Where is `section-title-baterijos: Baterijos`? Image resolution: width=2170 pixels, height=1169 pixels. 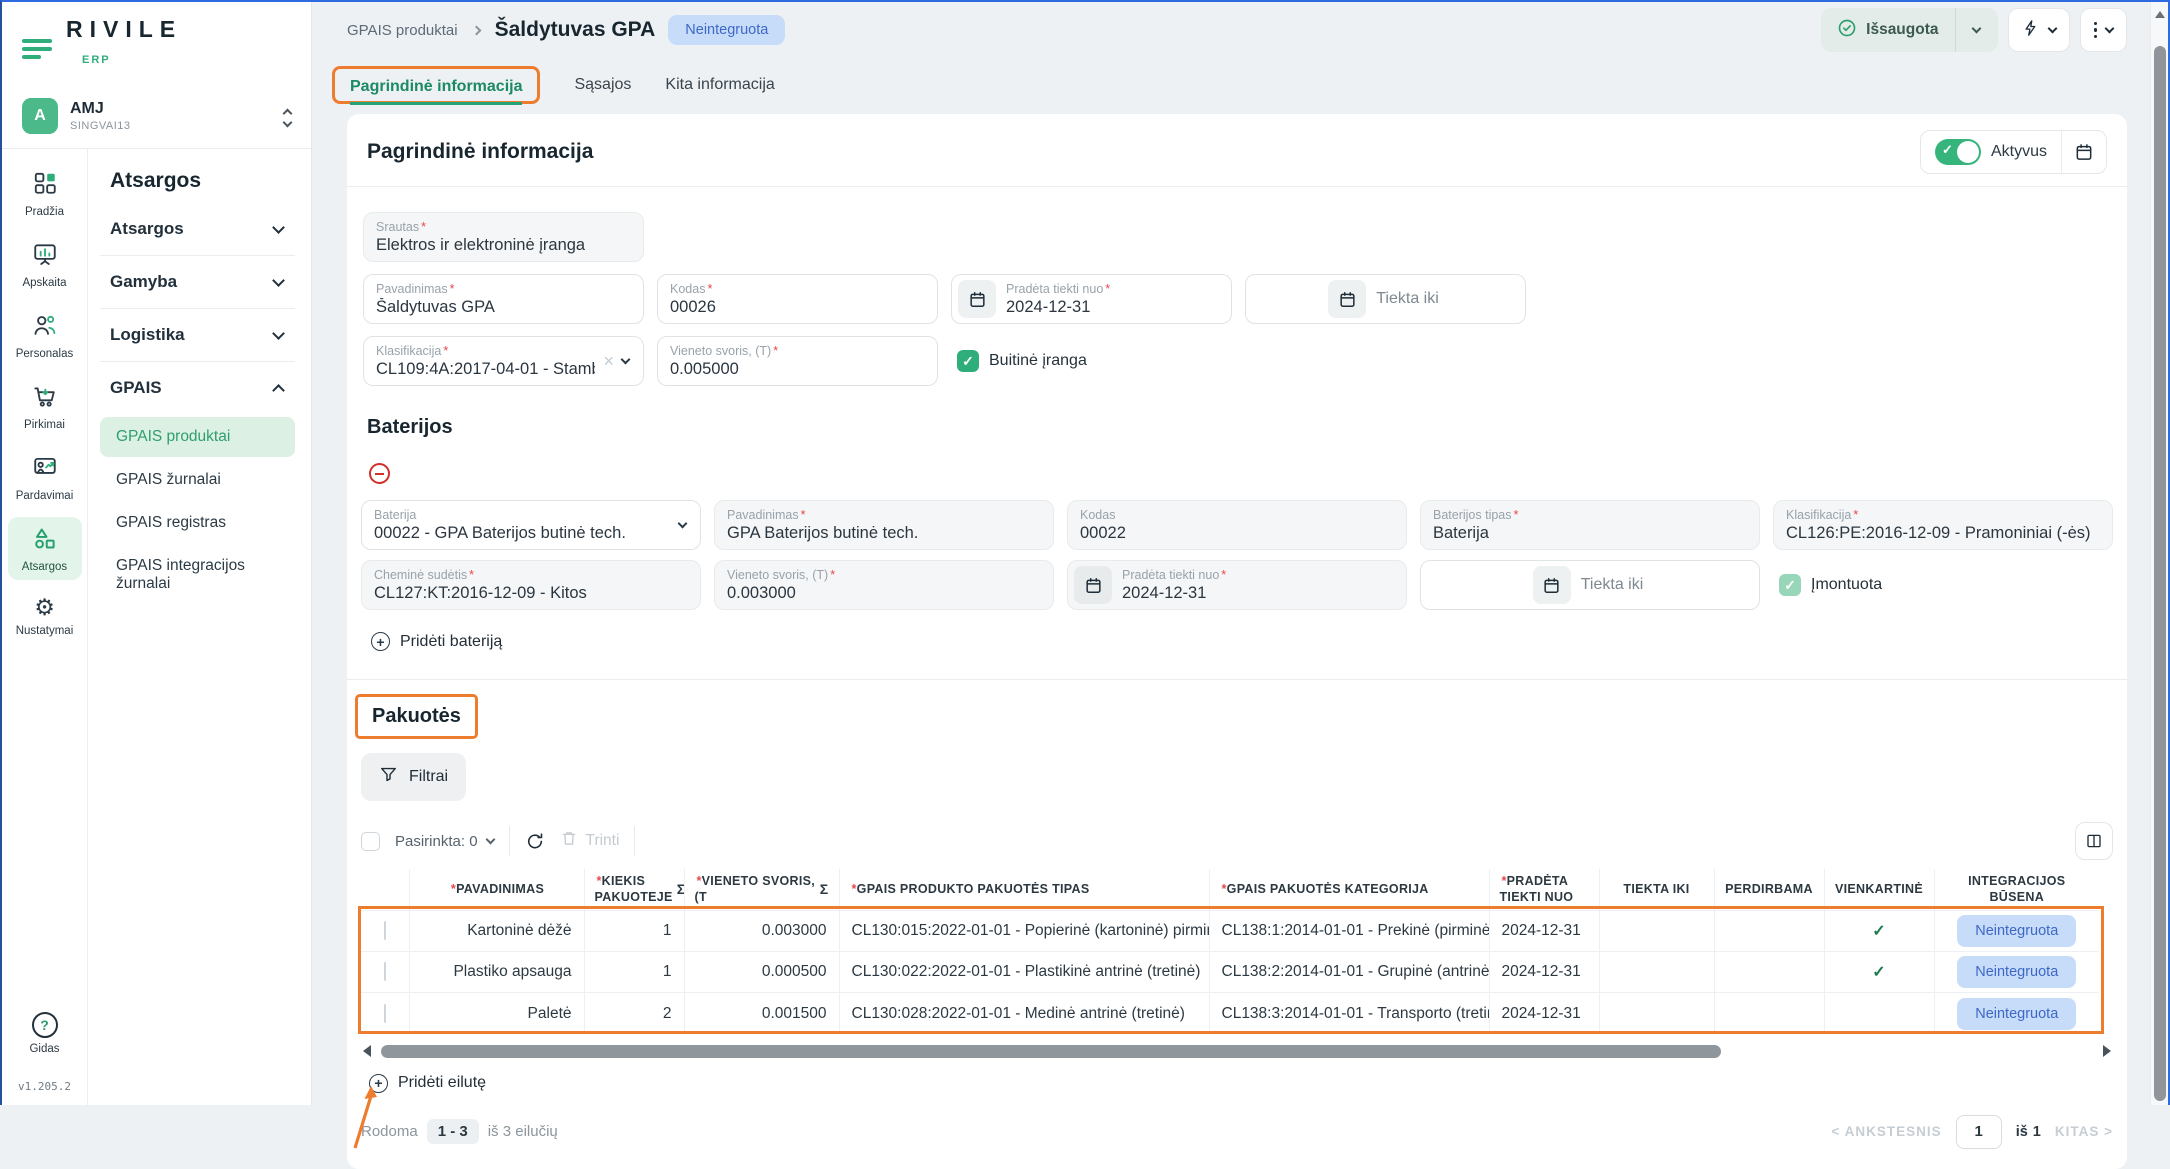 section-title-baterijos: Baterijos is located at coordinates (410, 427).